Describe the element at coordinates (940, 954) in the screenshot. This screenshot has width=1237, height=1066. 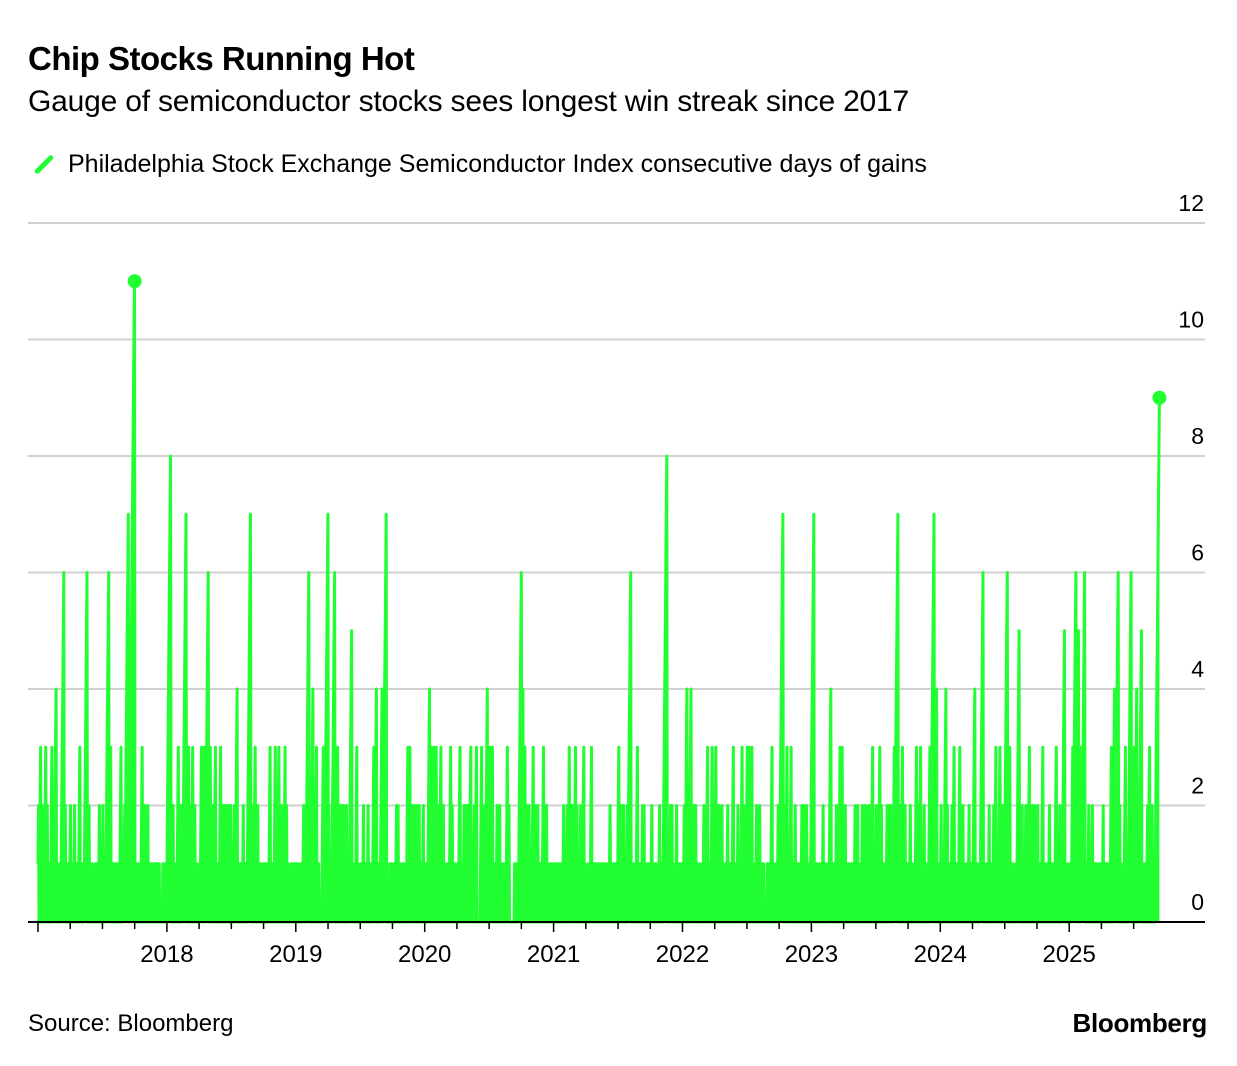
I see `x-tick-label: 2024` at that location.